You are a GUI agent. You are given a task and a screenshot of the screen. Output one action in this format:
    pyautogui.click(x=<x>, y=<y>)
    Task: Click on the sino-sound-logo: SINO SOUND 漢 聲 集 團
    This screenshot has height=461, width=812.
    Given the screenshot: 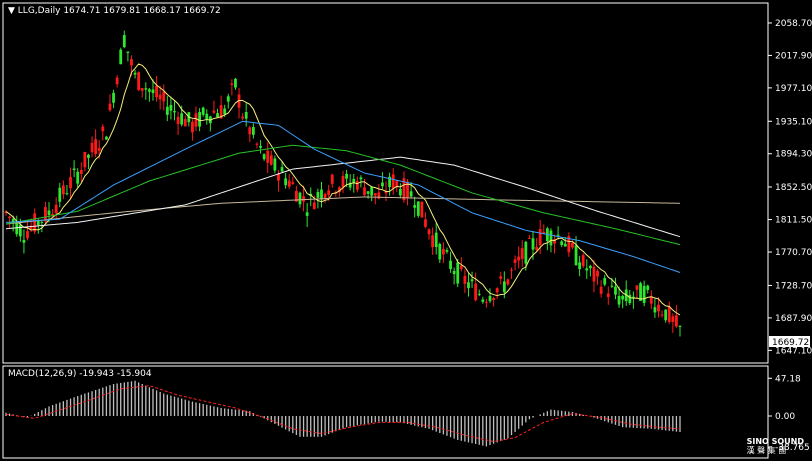 What is the action you would take?
    pyautogui.click(x=775, y=446)
    